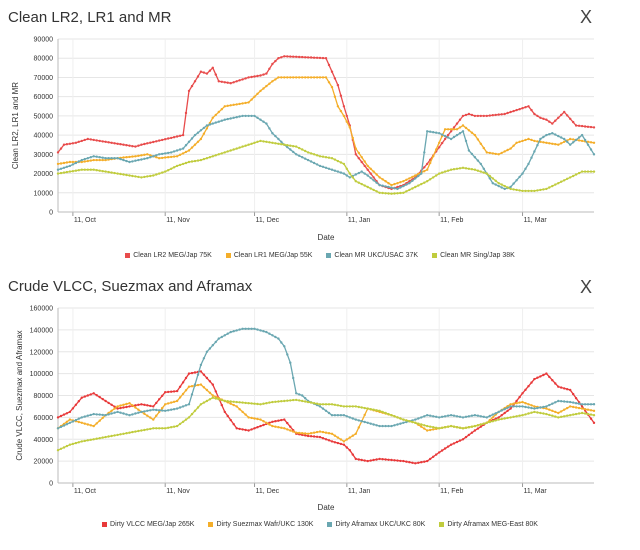  I want to click on legend-item: Dirty Aframax UKC/UKC 80K, so click(376, 524).